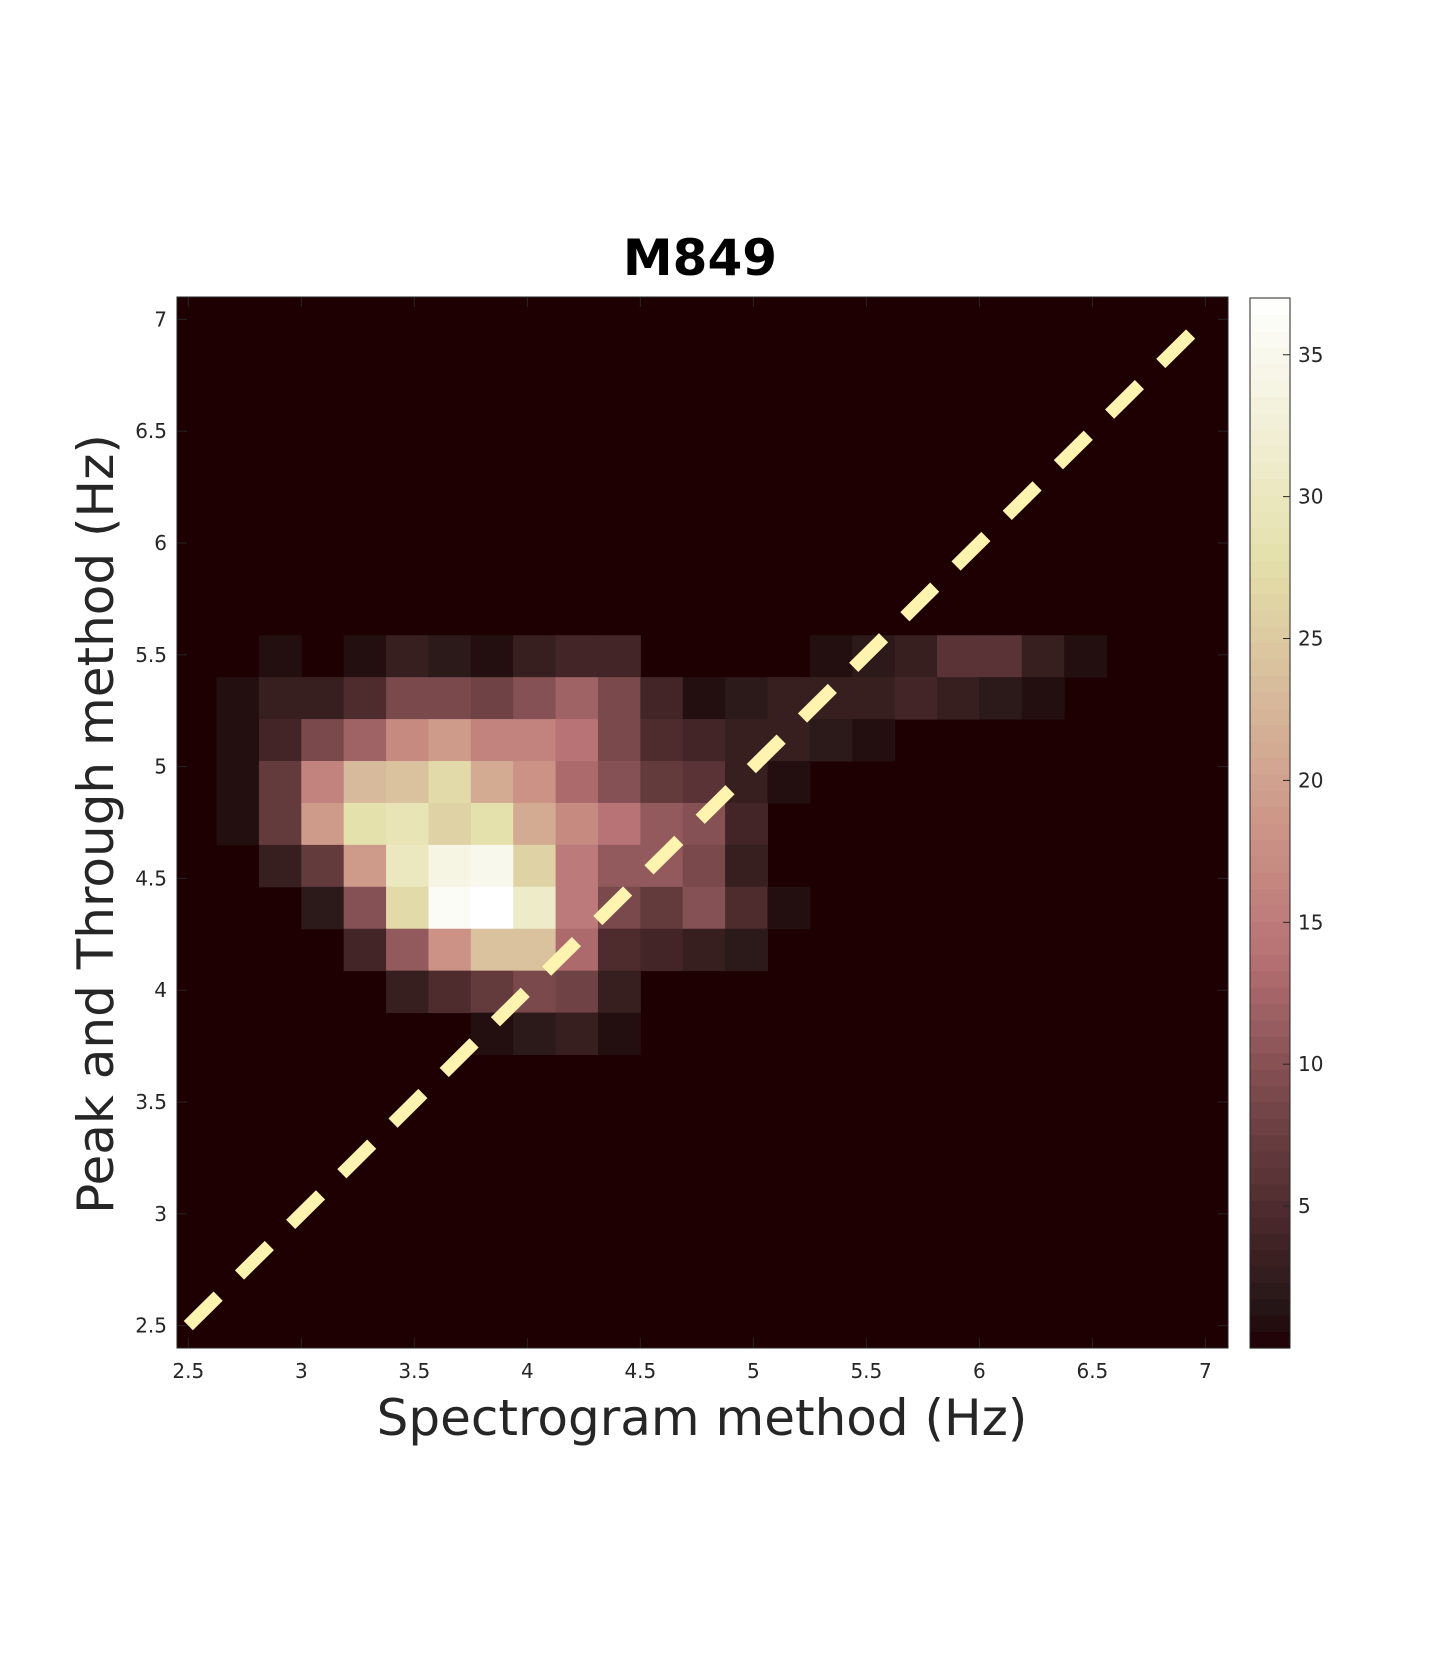  I want to click on y-tick-label: 3.5, so click(151, 1102).